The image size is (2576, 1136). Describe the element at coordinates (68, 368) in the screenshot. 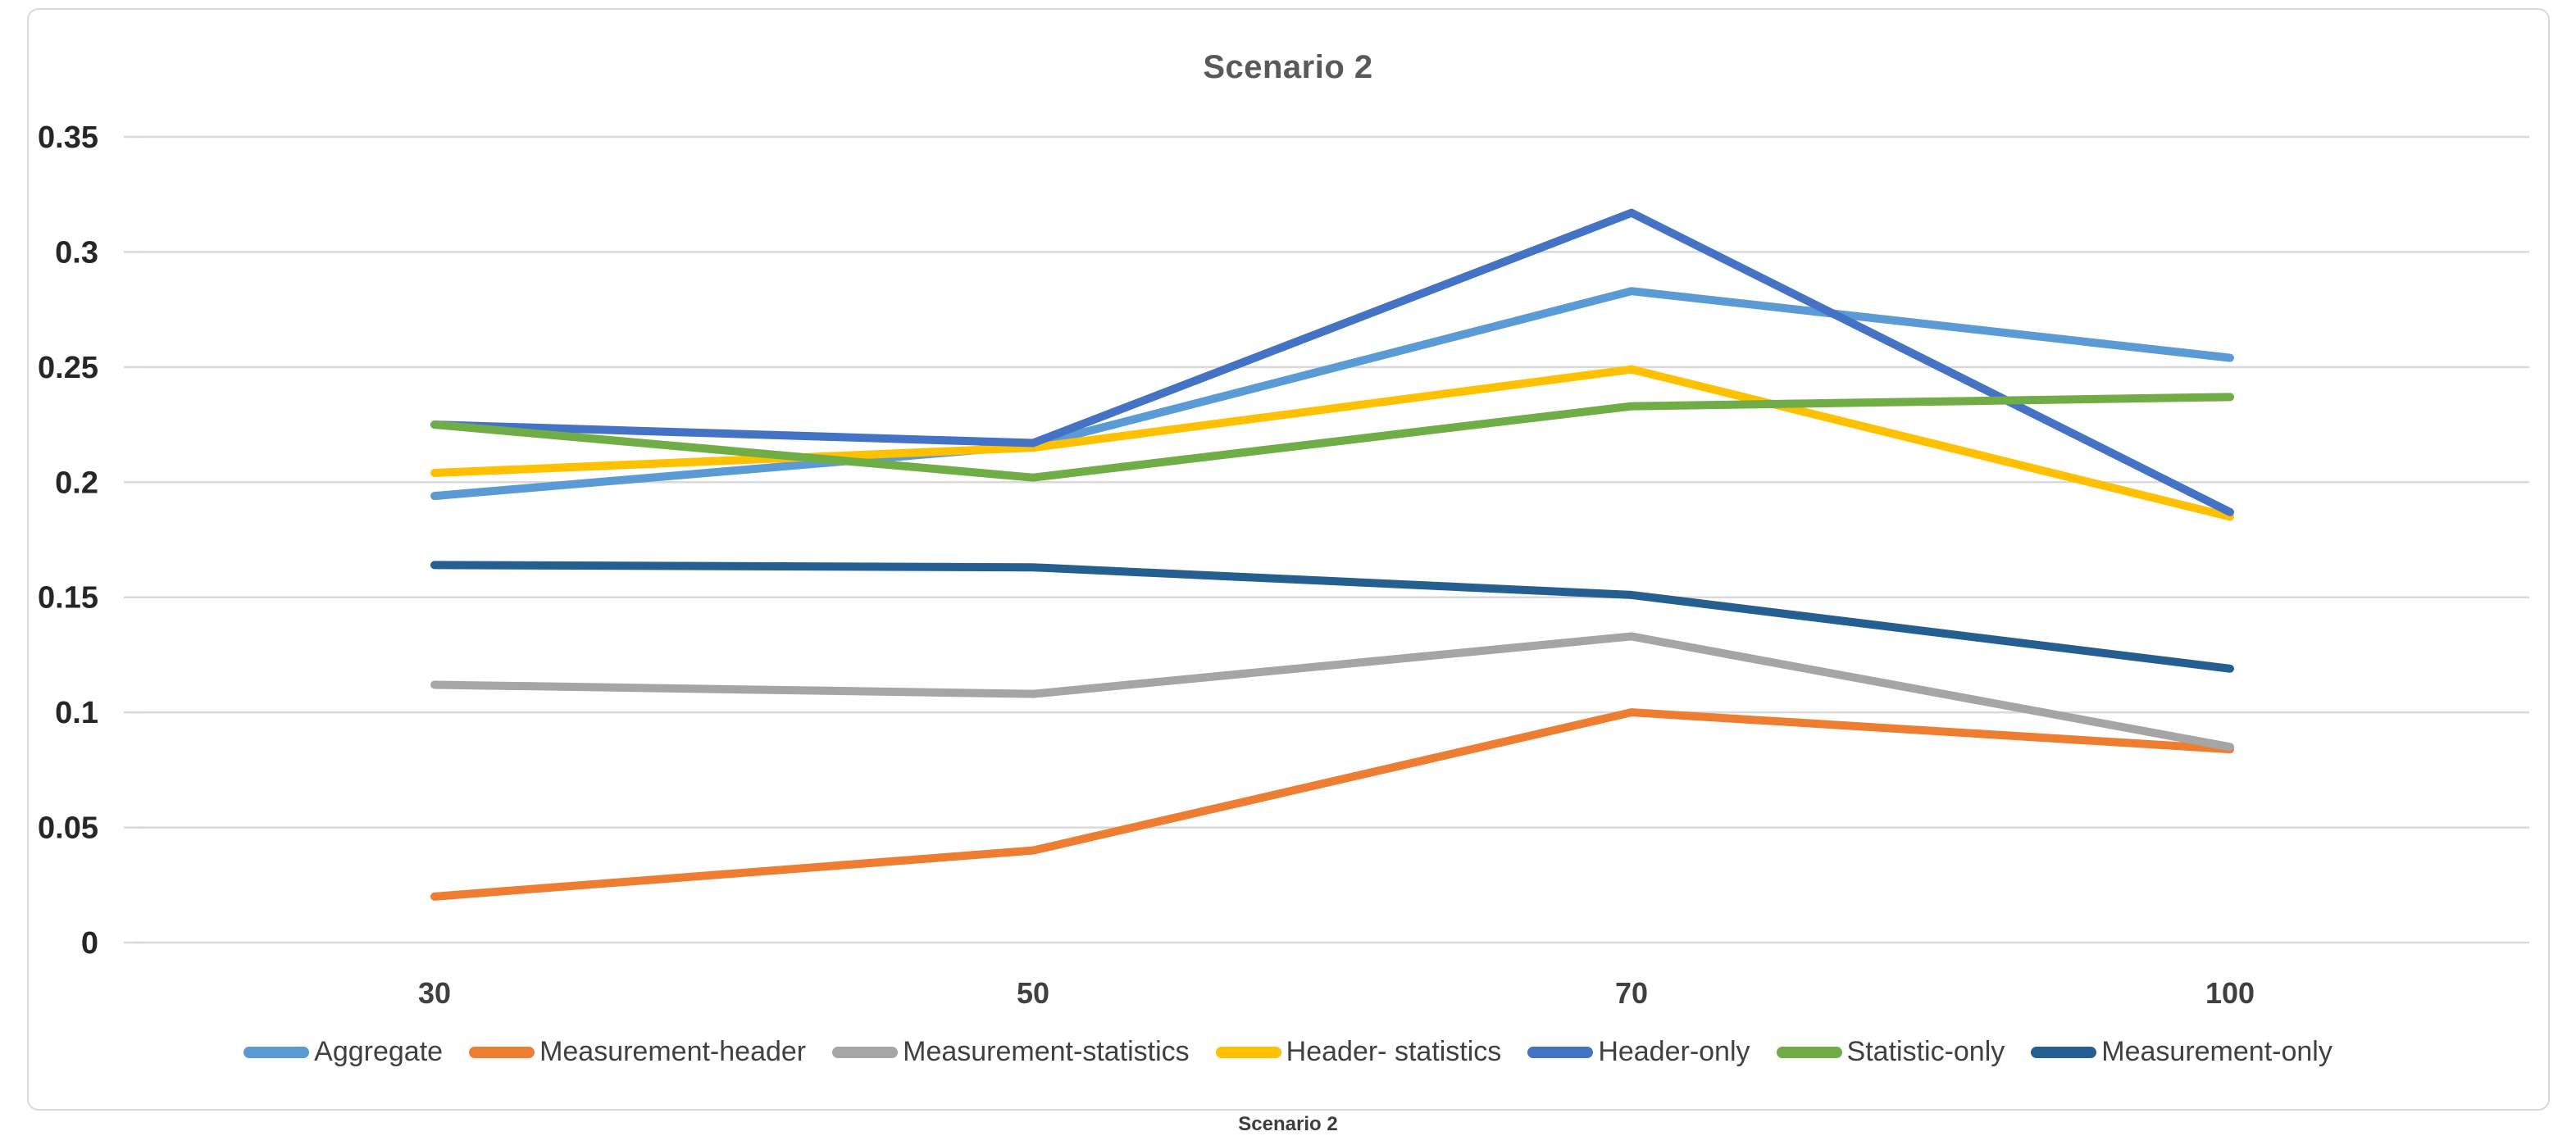

I see `y-tick-label-0.25: 0.25` at that location.